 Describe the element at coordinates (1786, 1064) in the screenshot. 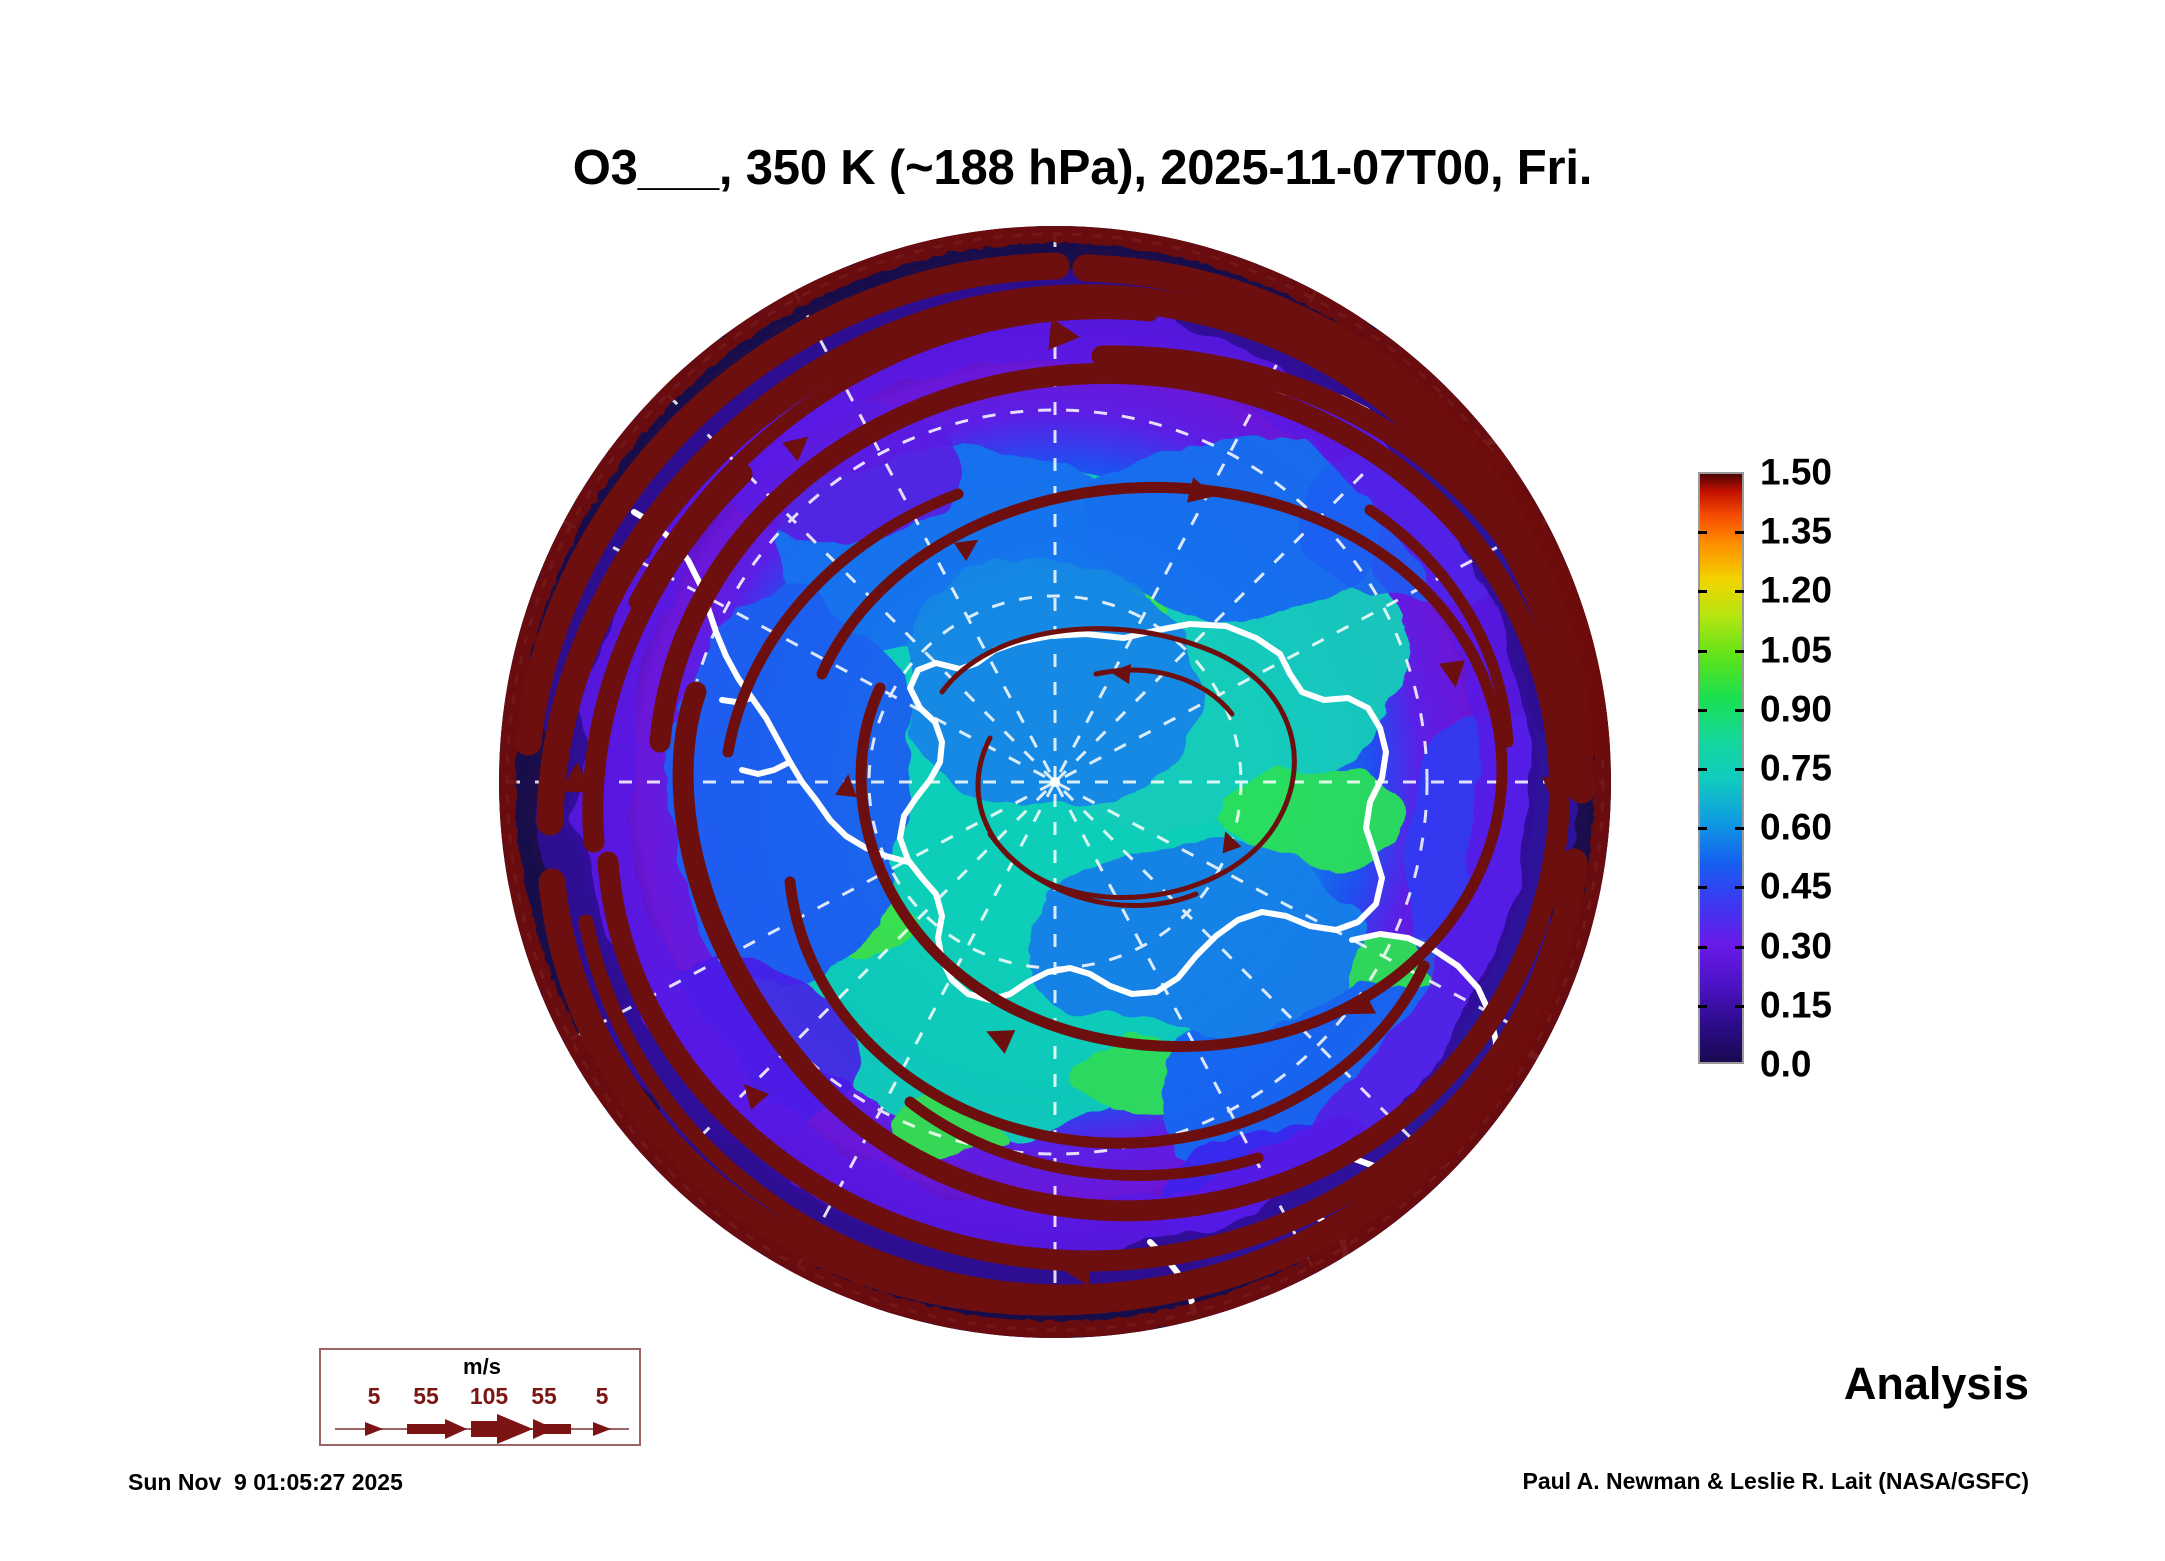

I see `colorbar-label: 0.0` at that location.